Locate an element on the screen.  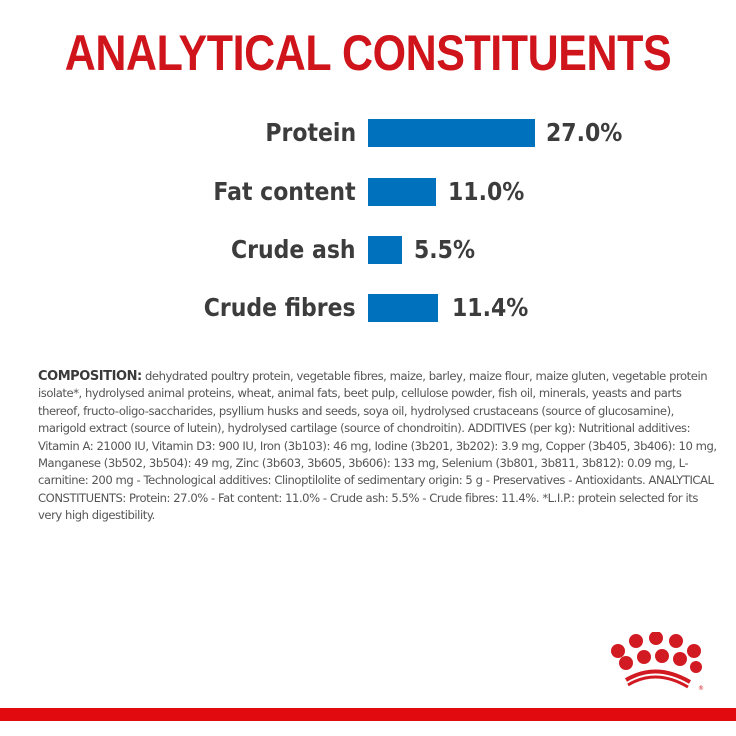
chart-row-ash: Crude ash 5.5% is located at coordinates (368, 250).